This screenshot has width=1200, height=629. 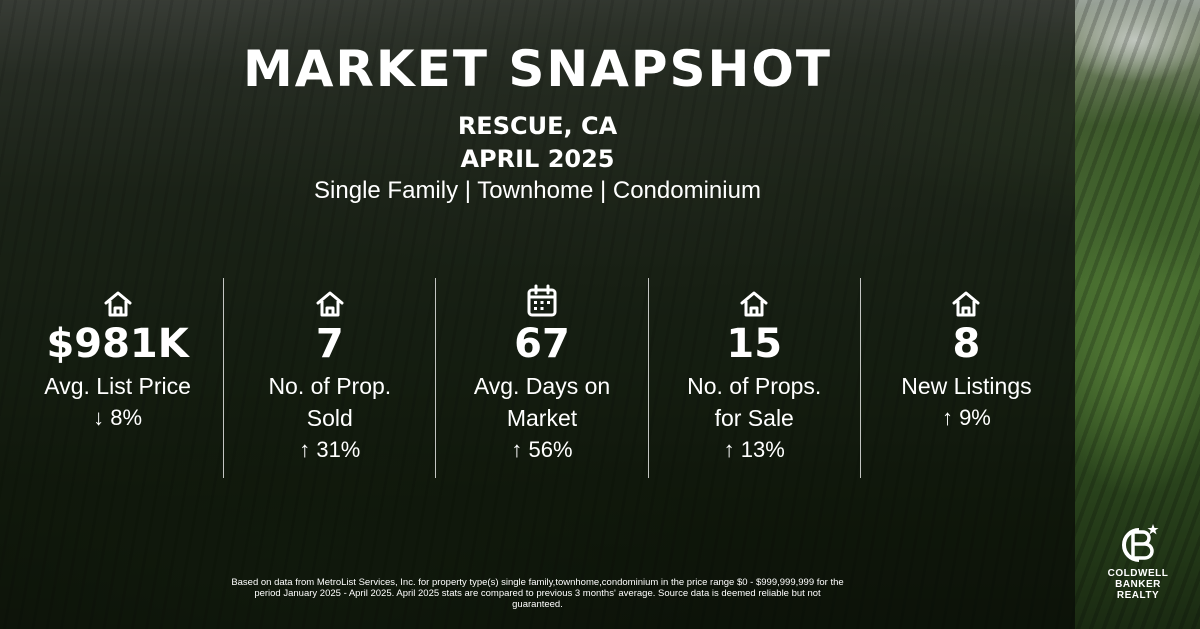 What do you see at coordinates (542, 418) in the screenshot?
I see `stat-label-line2: Market` at bounding box center [542, 418].